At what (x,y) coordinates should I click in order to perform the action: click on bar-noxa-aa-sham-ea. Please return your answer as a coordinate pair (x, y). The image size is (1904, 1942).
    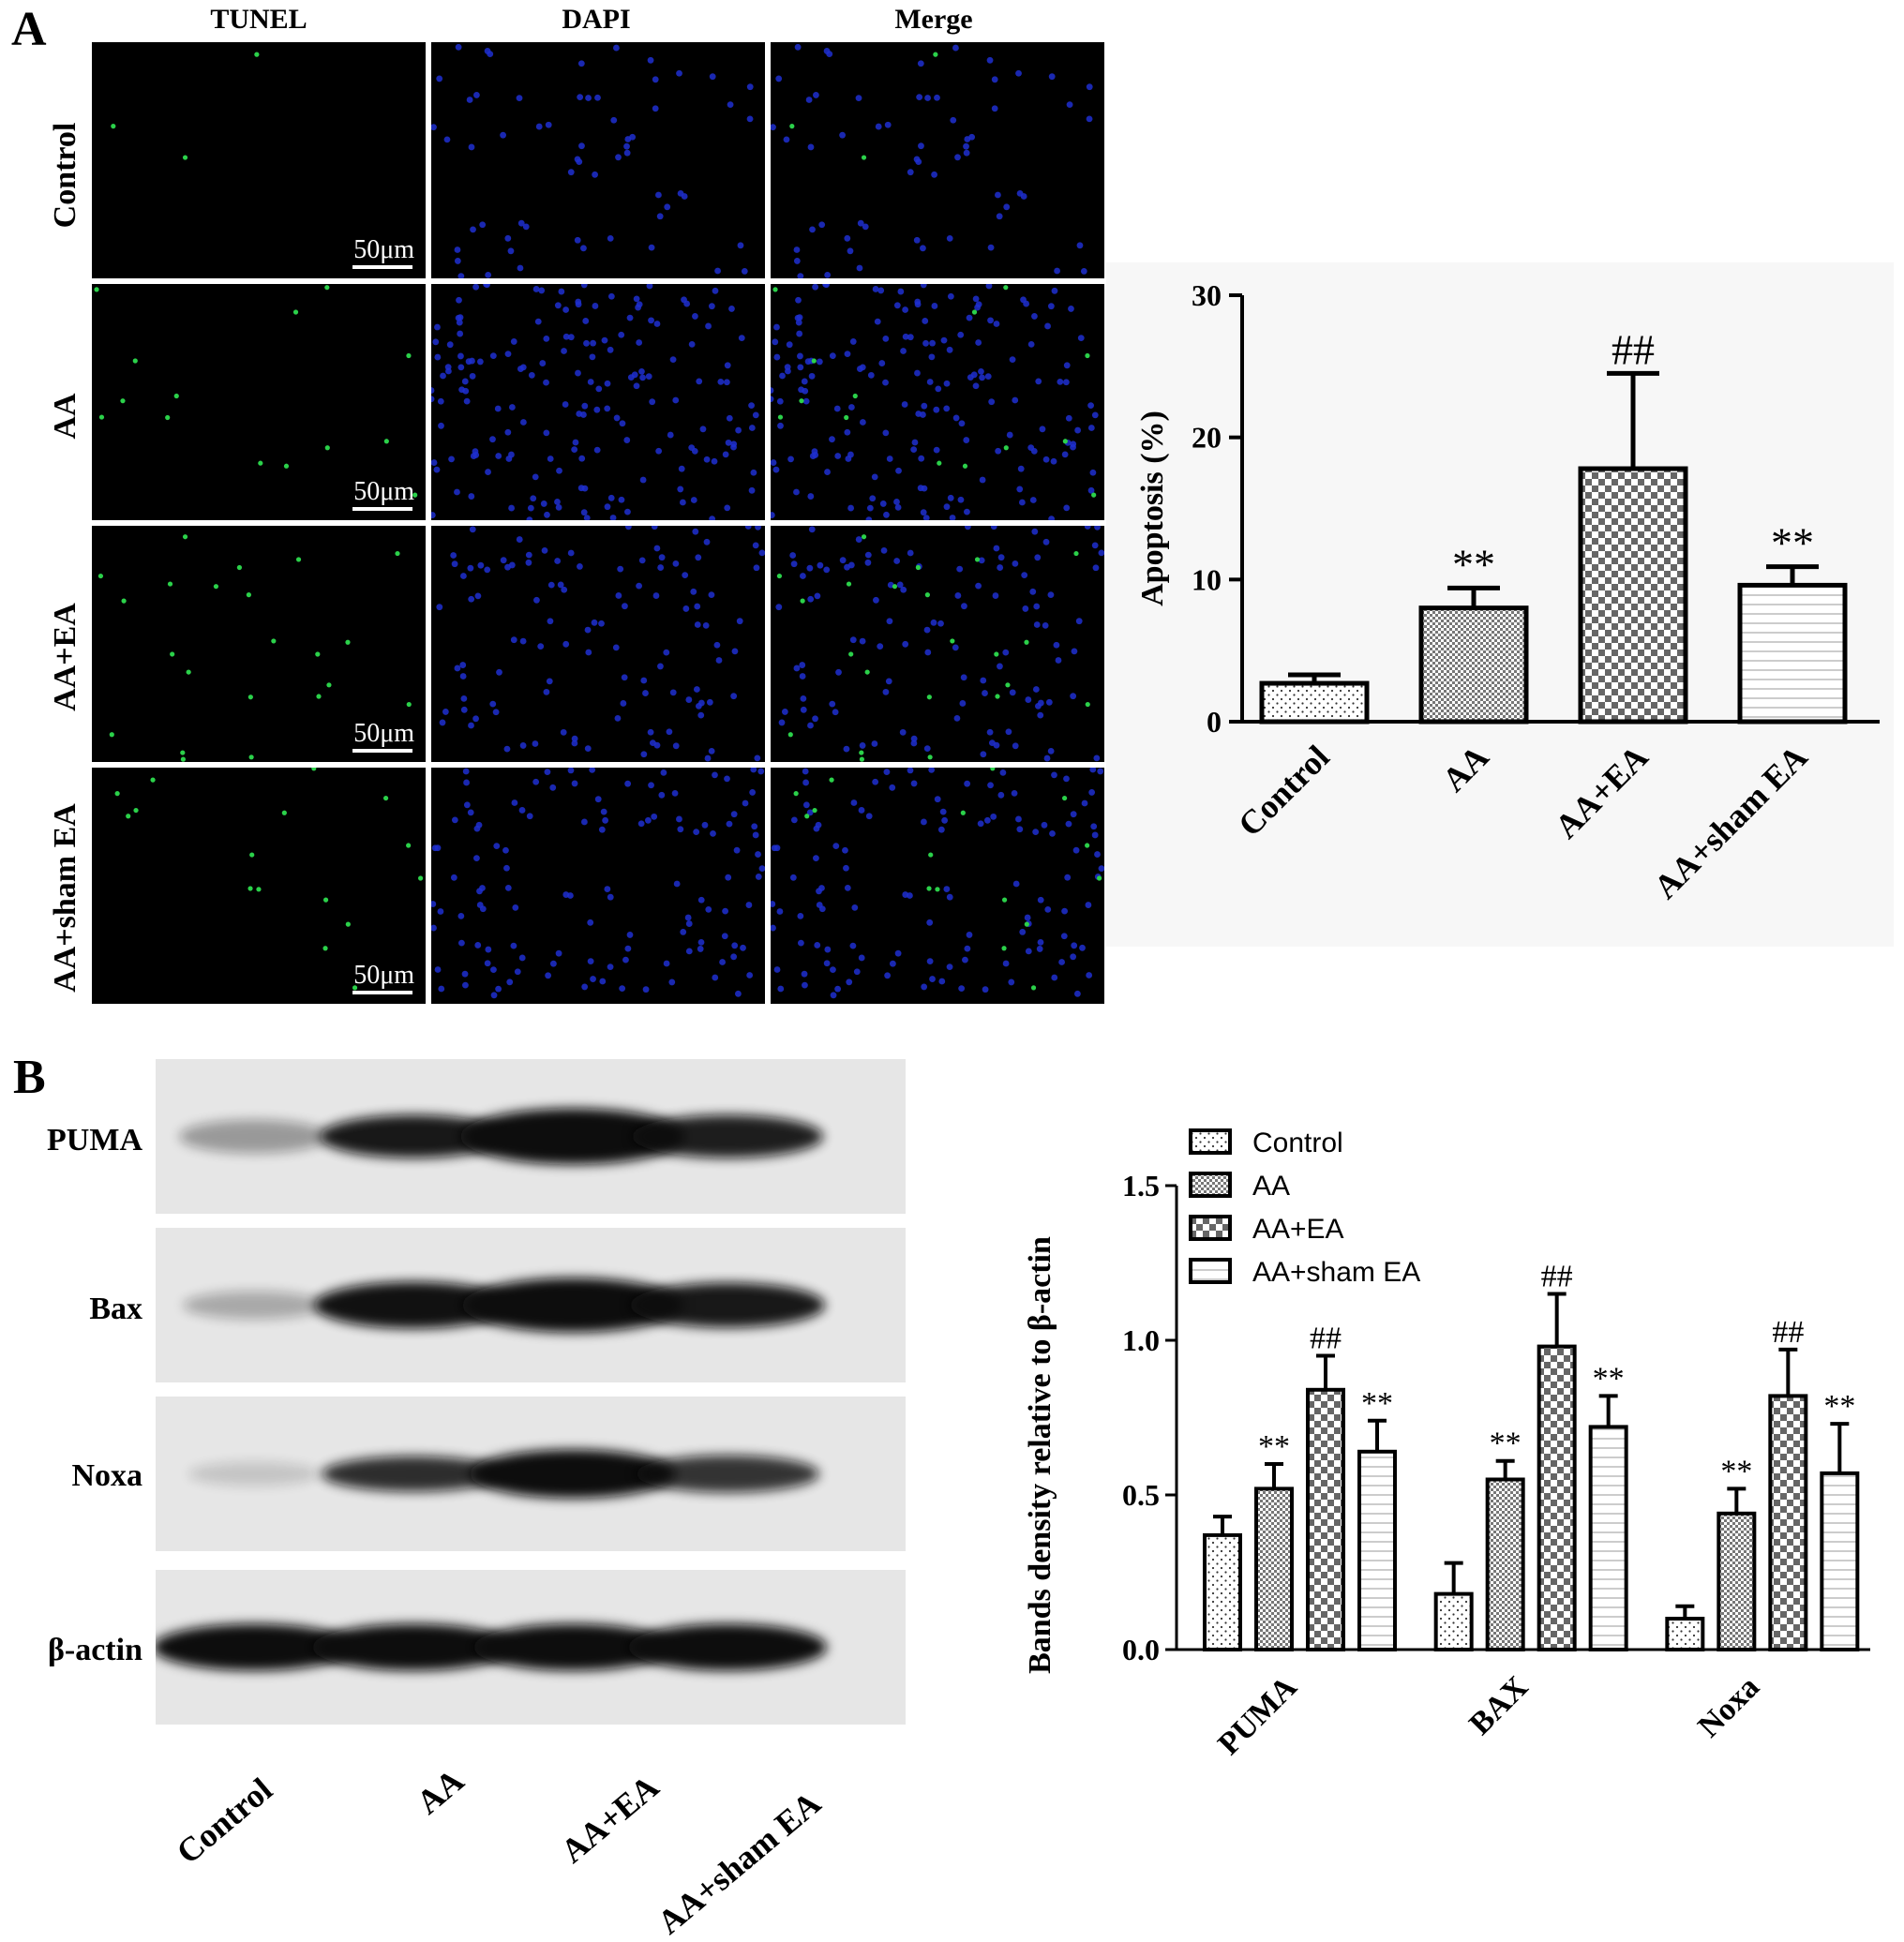
    Looking at the image, I should click on (1840, 1561).